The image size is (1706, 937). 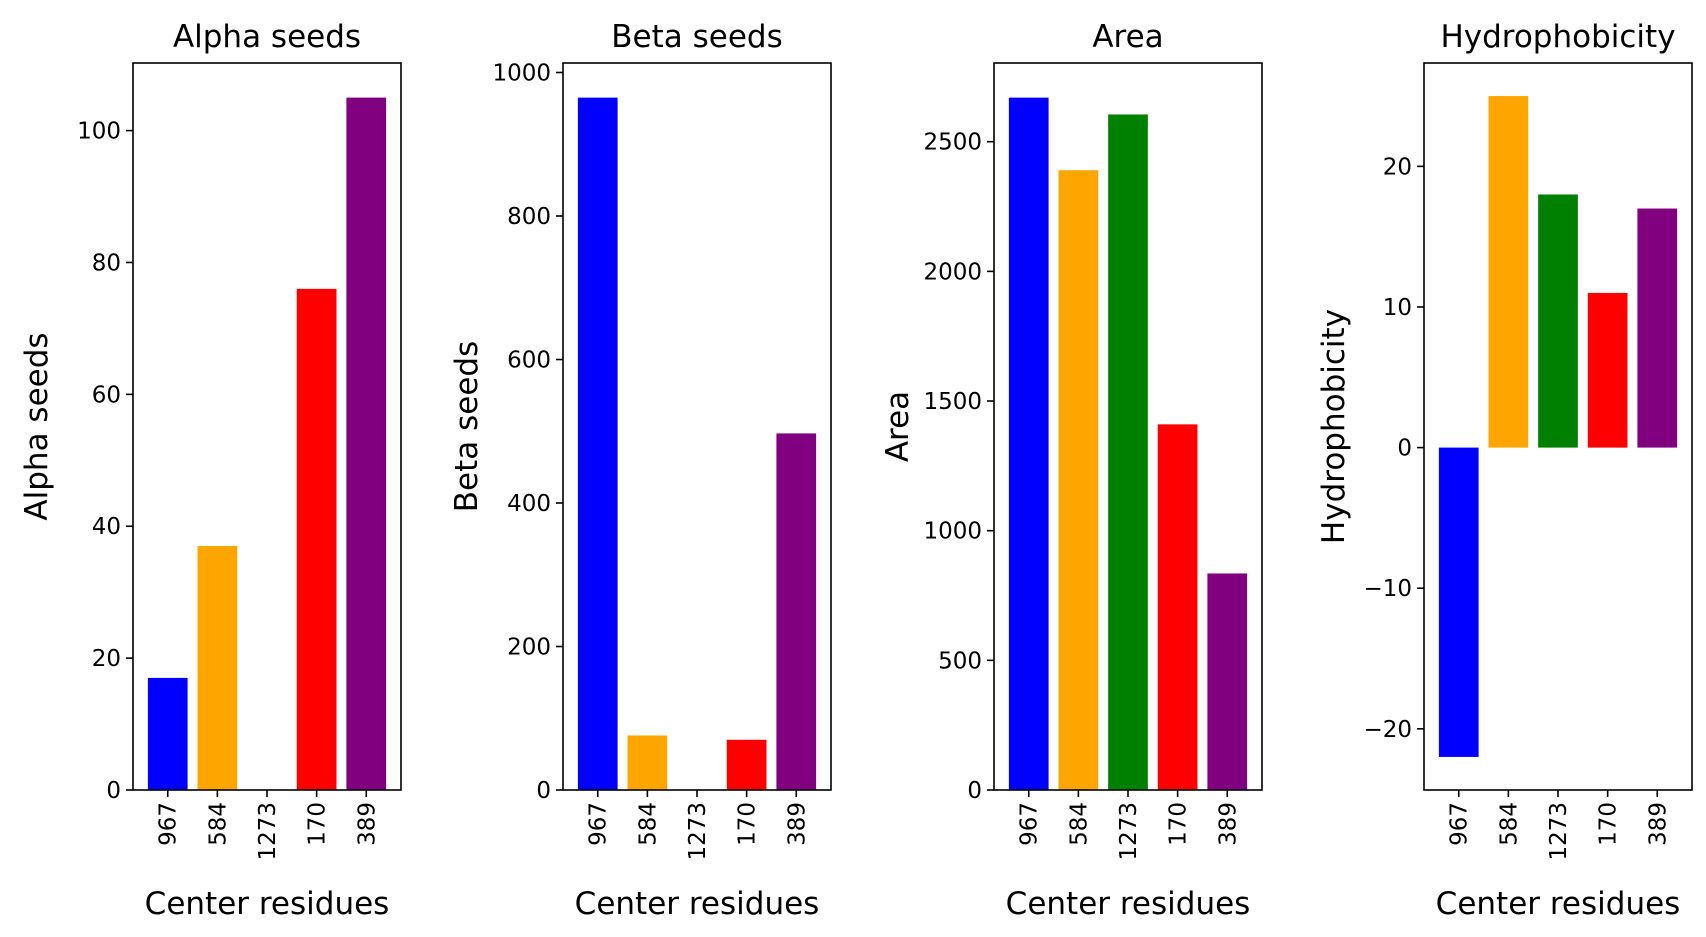 What do you see at coordinates (529, 648) in the screenshot?
I see `y-tick-label: 200` at bounding box center [529, 648].